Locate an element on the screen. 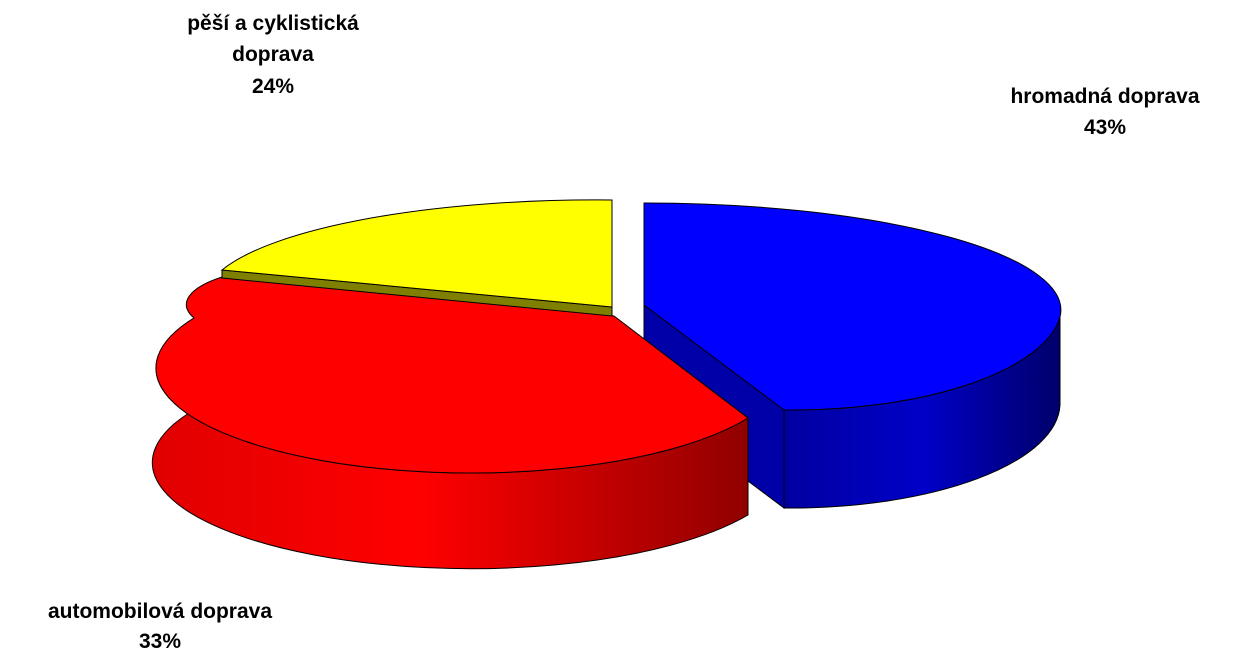 The height and width of the screenshot is (653, 1233). slice-pesi-a-cyklisticka-doprava is located at coordinates (416, 258).